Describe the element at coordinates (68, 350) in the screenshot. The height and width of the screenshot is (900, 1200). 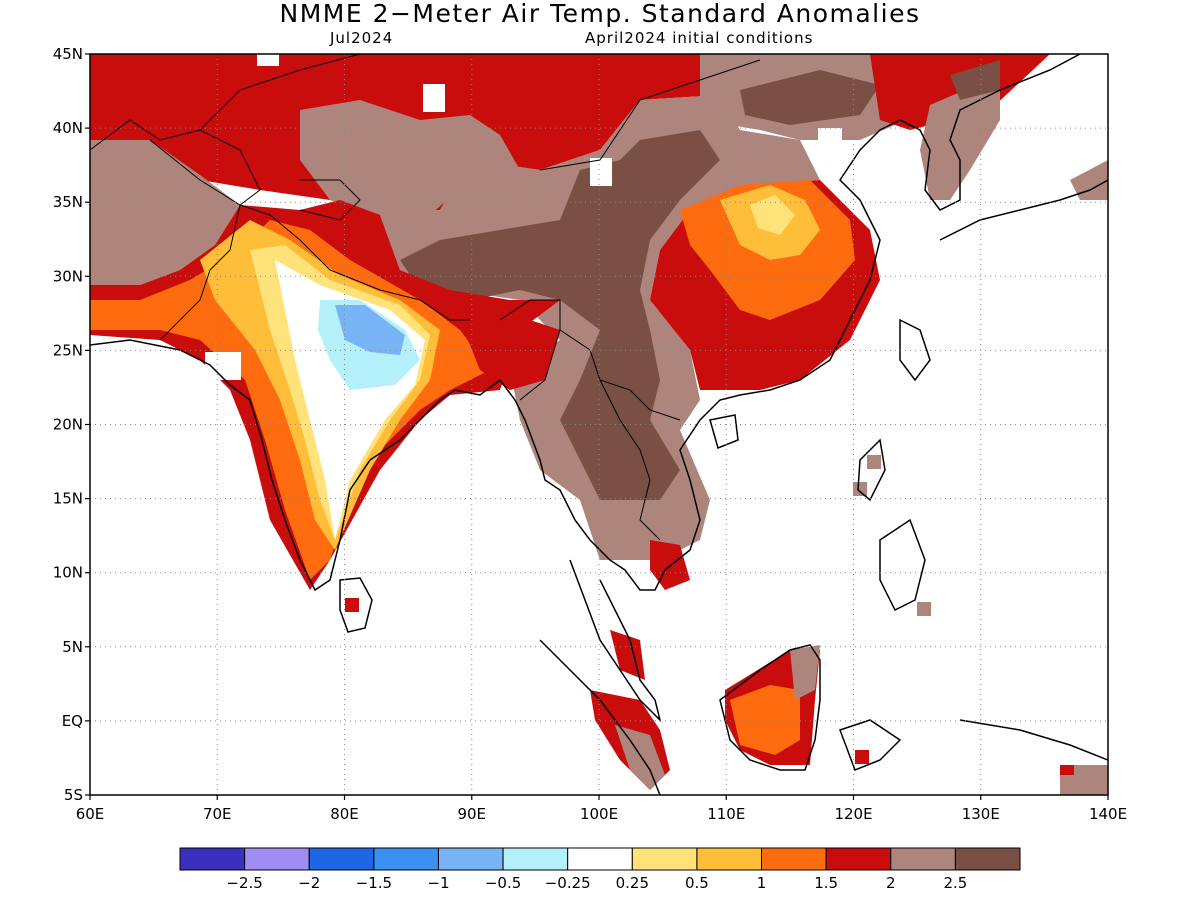
I see `lat-label: 25N` at that location.